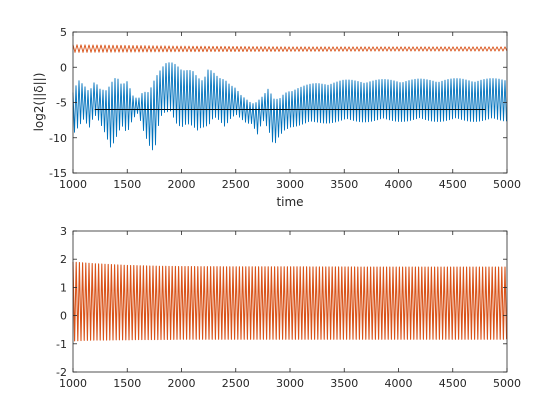  Describe the element at coordinates (39, 102) in the screenshot. I see `top-y-axis-label: log2(||δ||)` at that location.